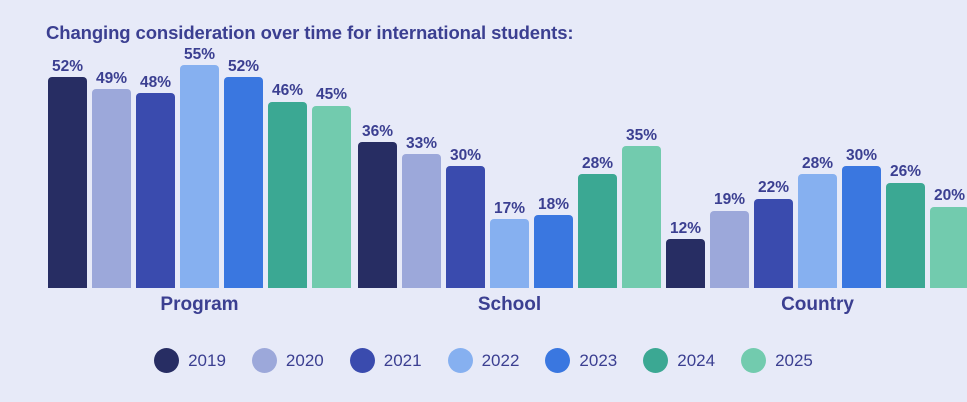 This screenshot has height=402, width=967. Describe the element at coordinates (729, 249) in the screenshot. I see `bar-2020-country` at that location.